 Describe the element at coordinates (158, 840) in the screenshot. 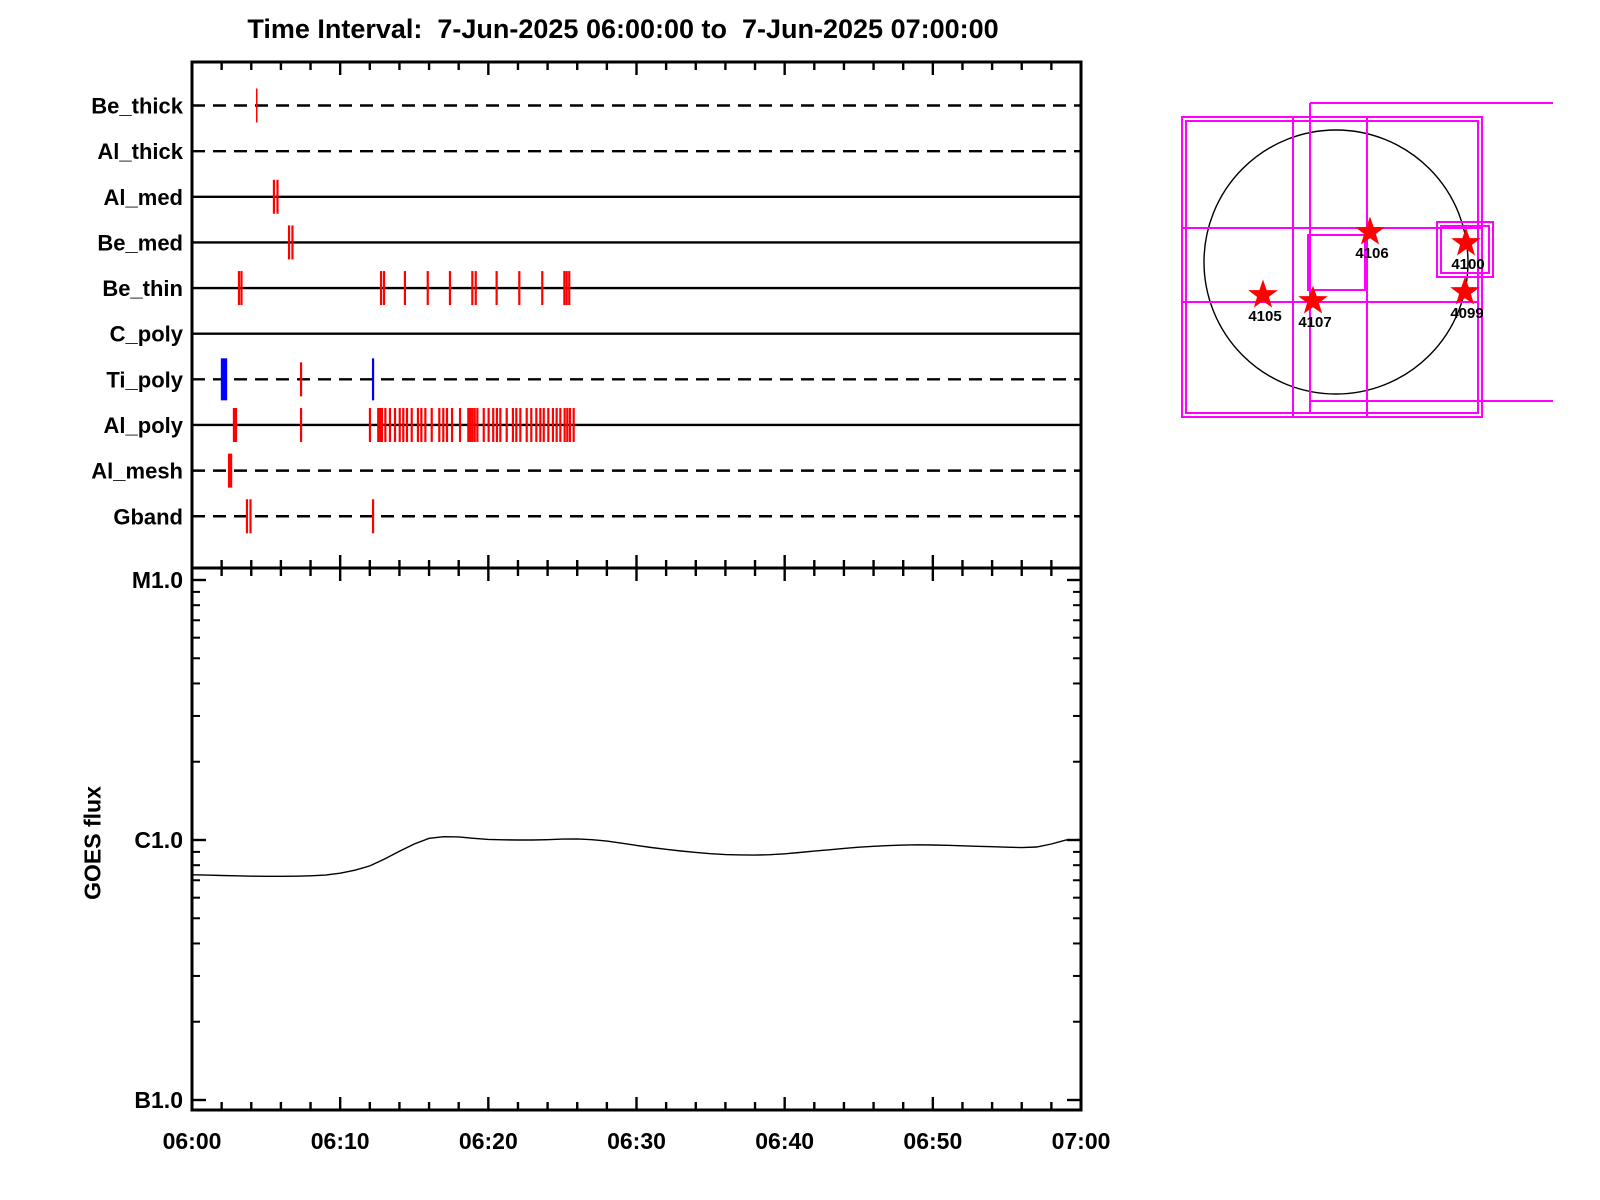

I see `goes-ylabel-C1.0: C1.0` at that location.